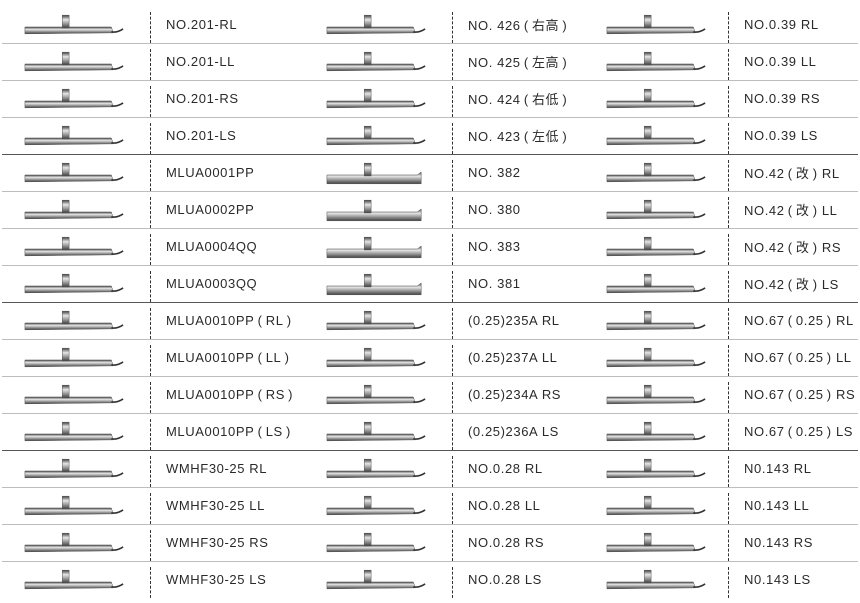  I want to click on catalog-row: NO.201-LL NO. 425 ( 左高 ) NO.0.39 LL, so click(430, 61).